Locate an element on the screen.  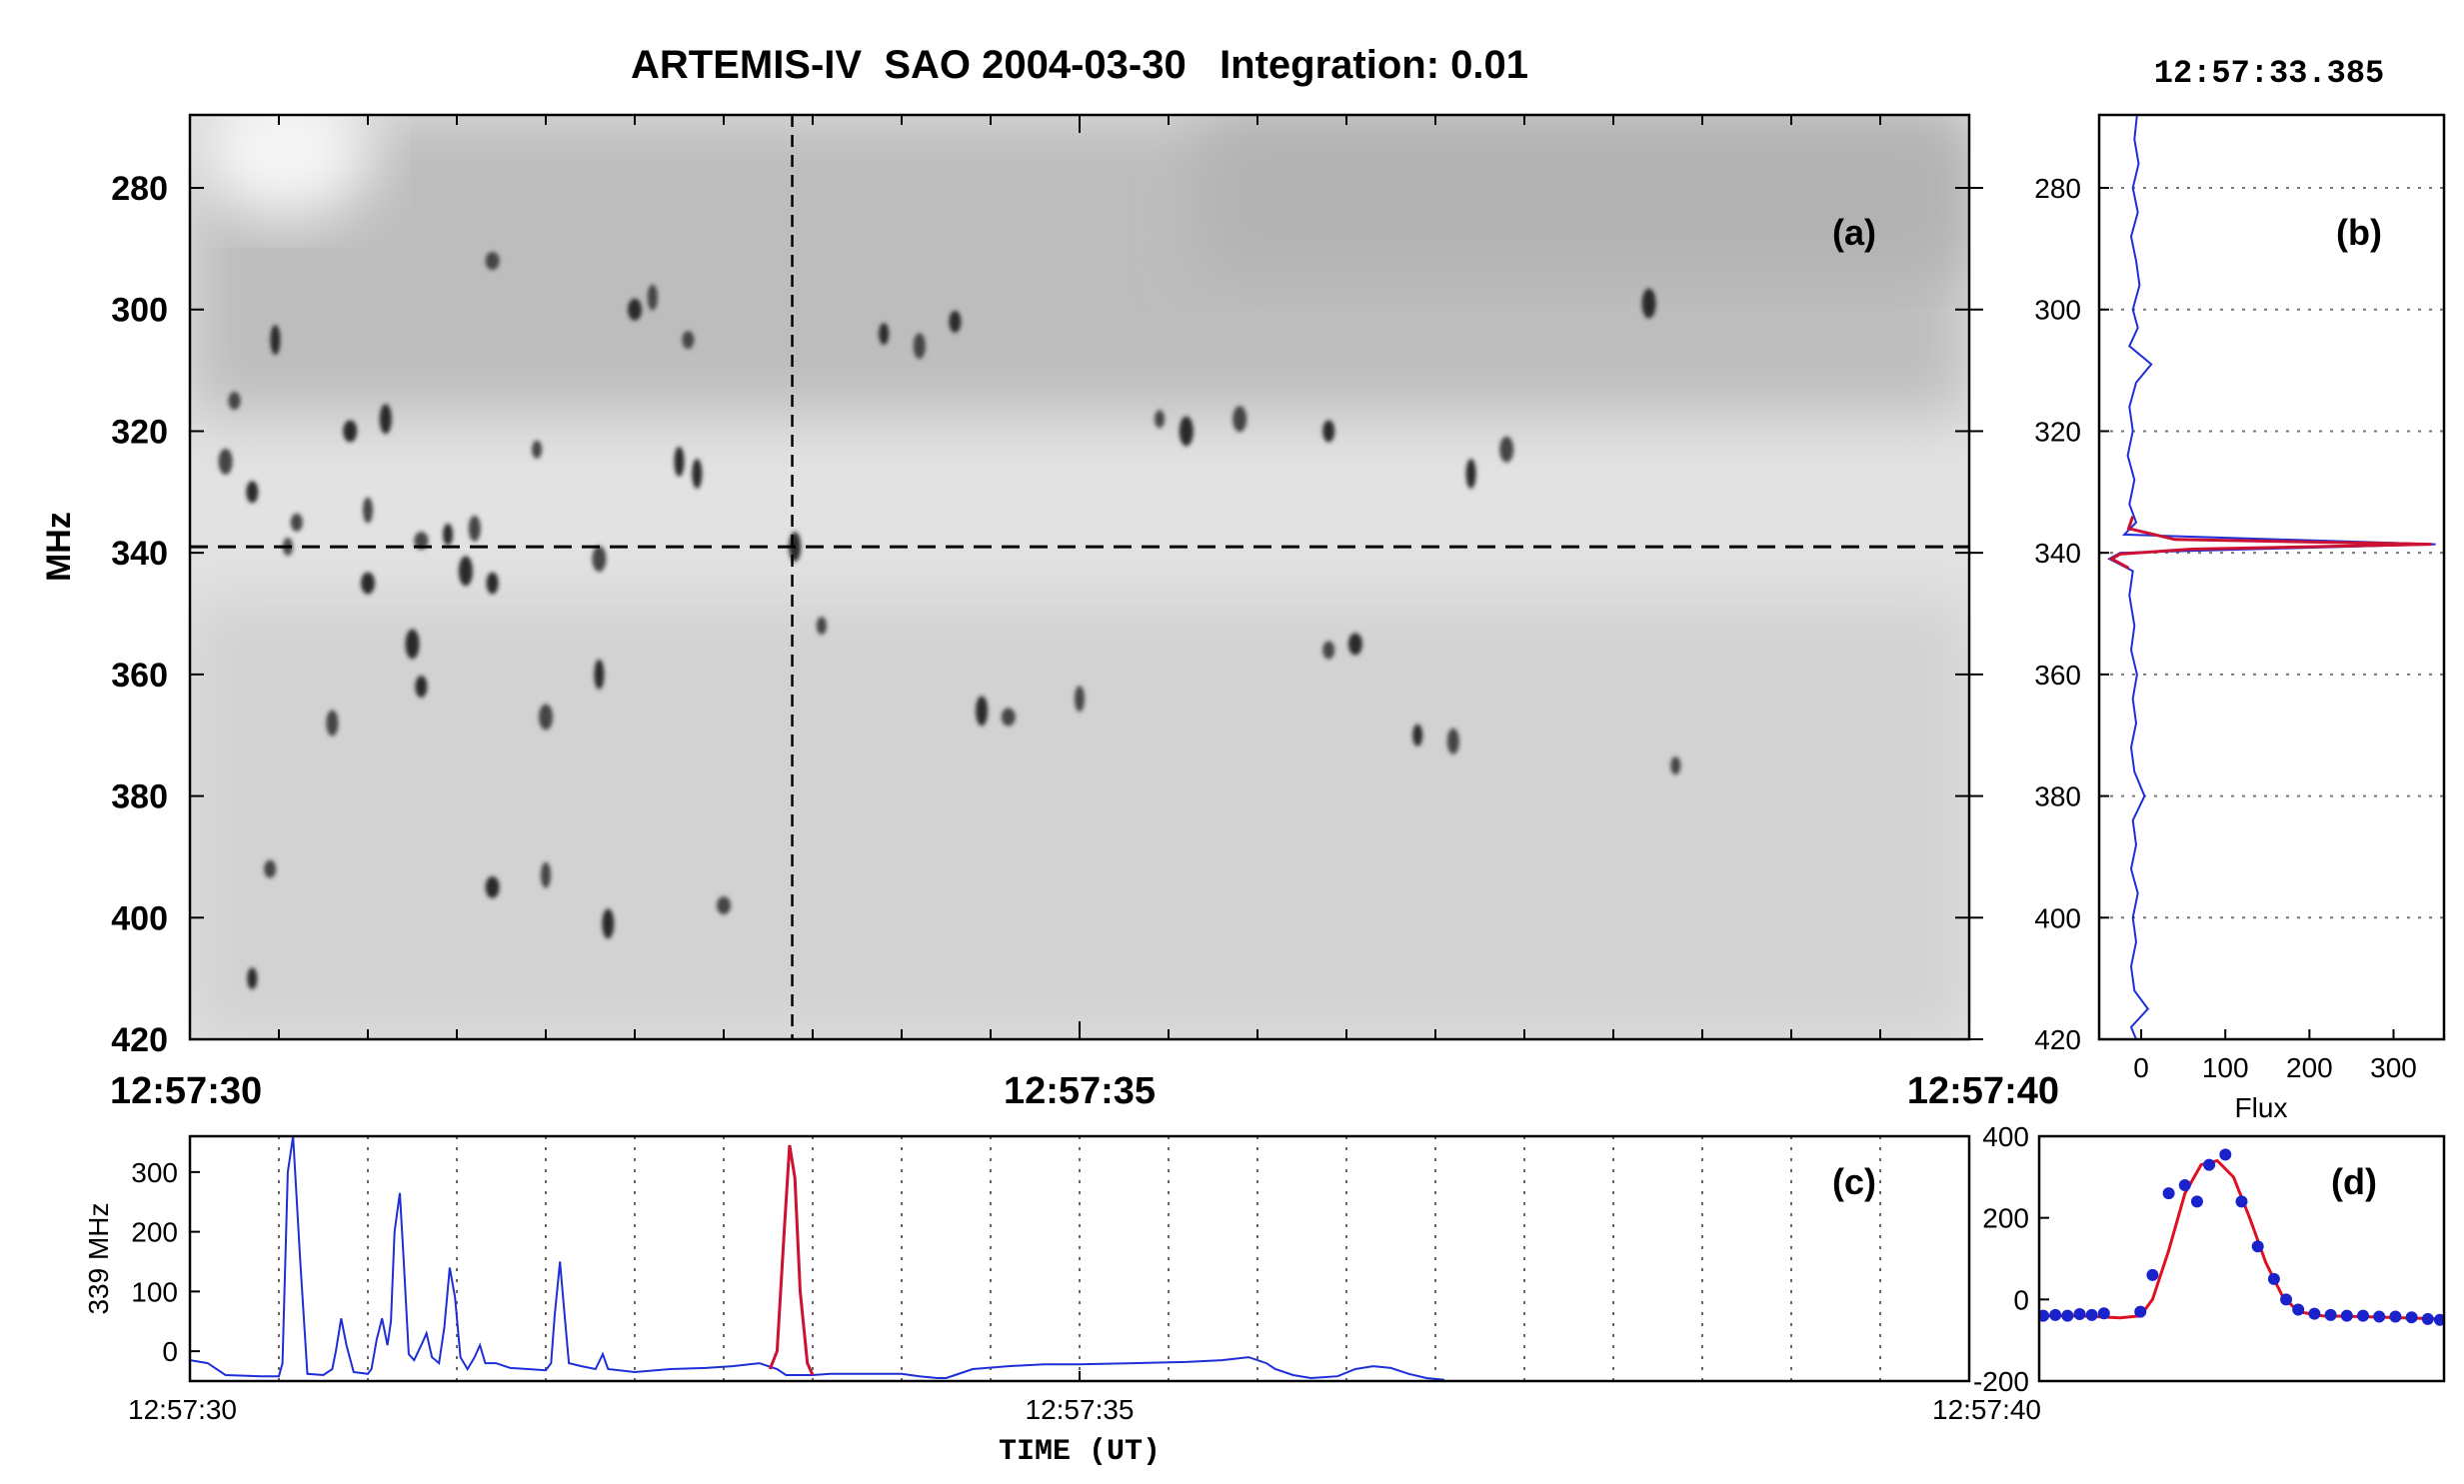
panel-b-frame is located at coordinates (2271, 577).